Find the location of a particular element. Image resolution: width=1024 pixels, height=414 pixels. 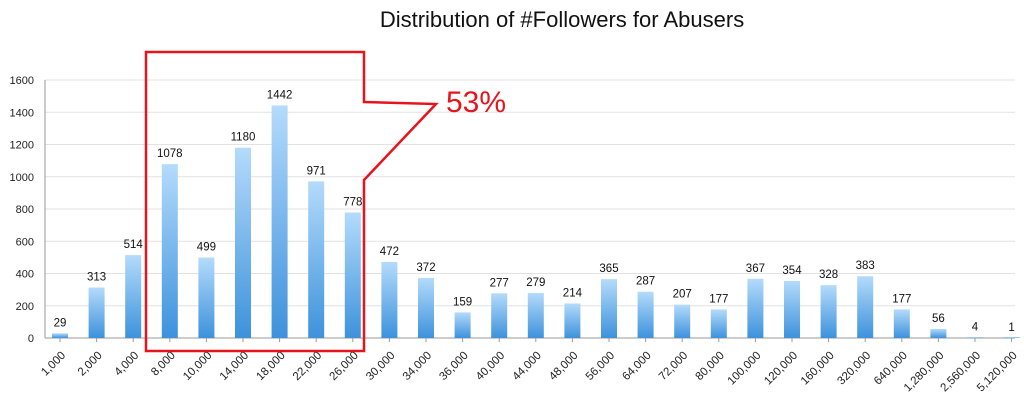

data-label: 472 is located at coordinates (389, 252).